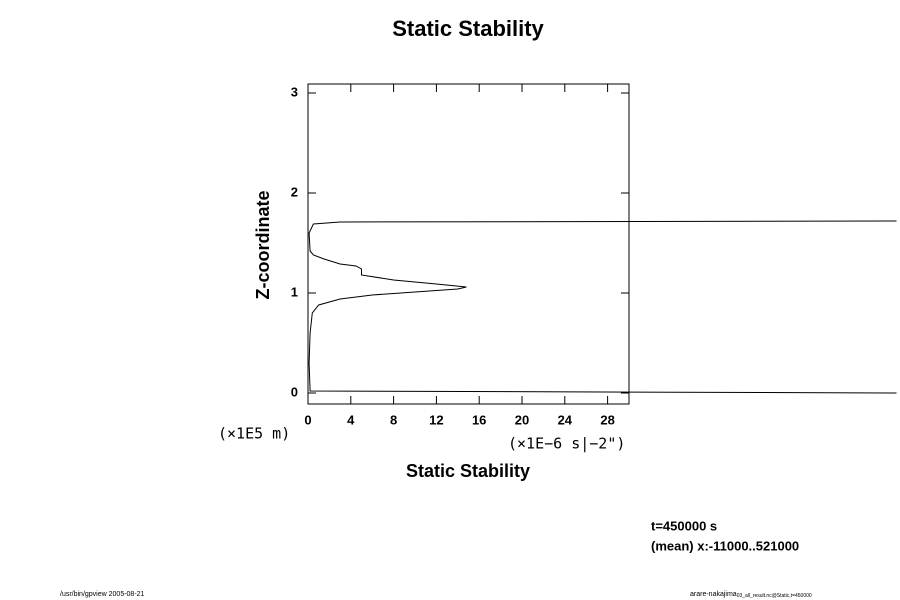 Image resolution: width=900 pixels, height=600 pixels. I want to click on y-units: (×1E5 m), so click(254, 434).